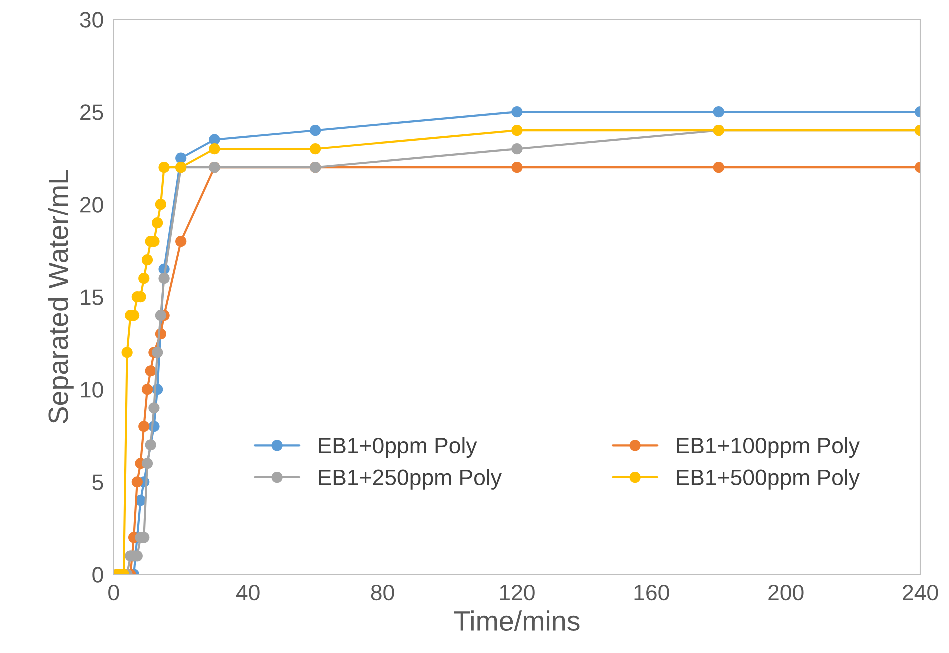  What do you see at coordinates (517, 621) in the screenshot?
I see `x-axis-title: Time/mins` at bounding box center [517, 621].